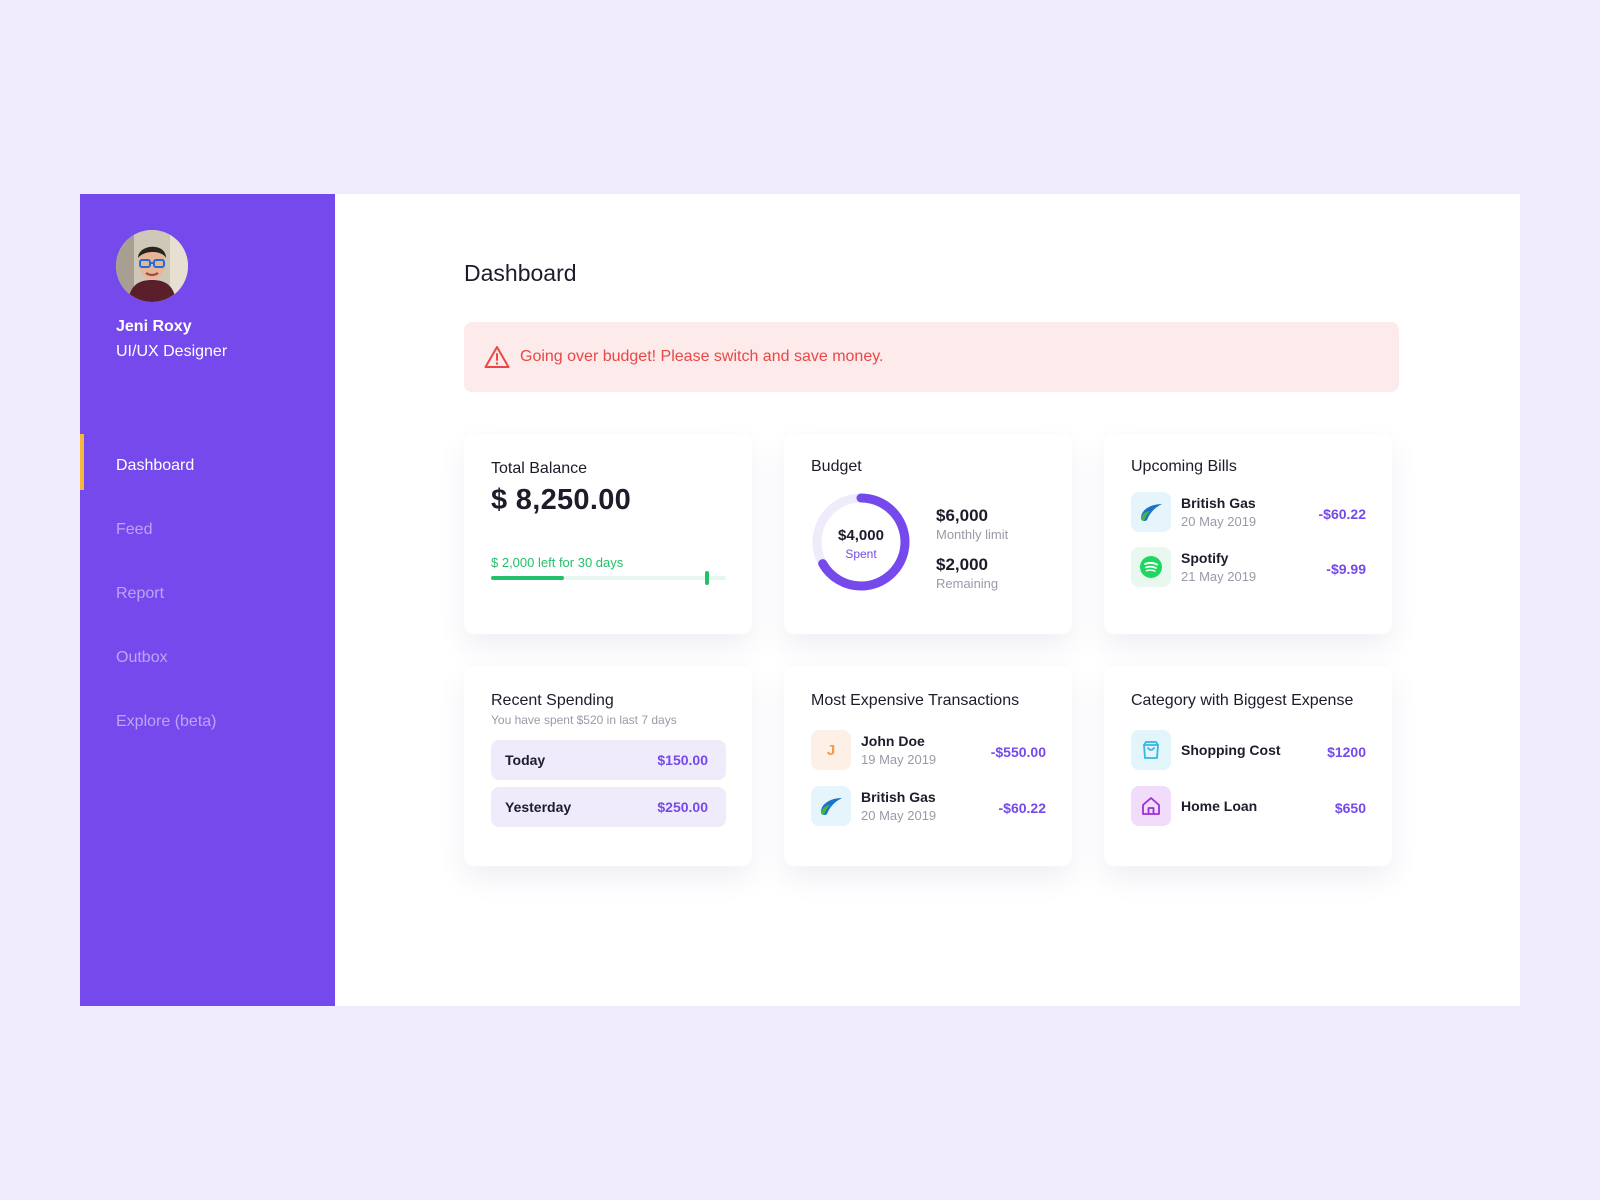  I want to click on spending-row-yesterday: Yesterday $250.00, so click(608, 807).